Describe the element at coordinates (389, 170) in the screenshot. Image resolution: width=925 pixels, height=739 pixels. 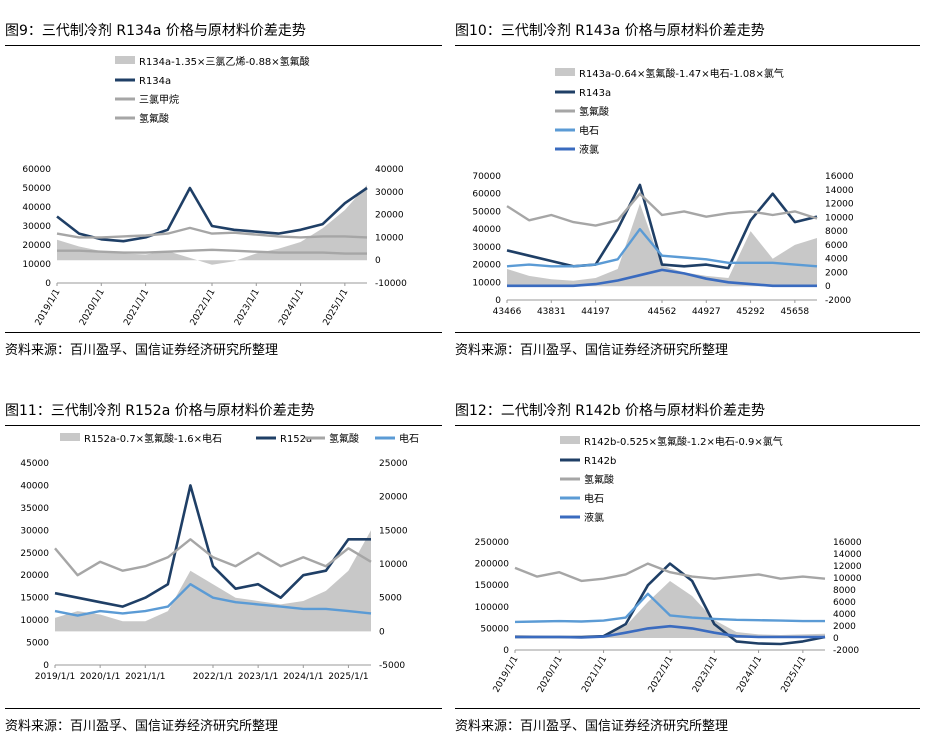
I see `y-right-tick-label: 40000` at that location.